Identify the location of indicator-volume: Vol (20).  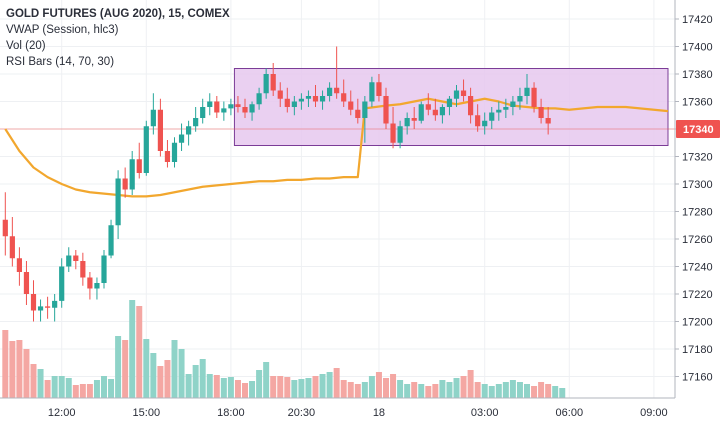
(26, 46).